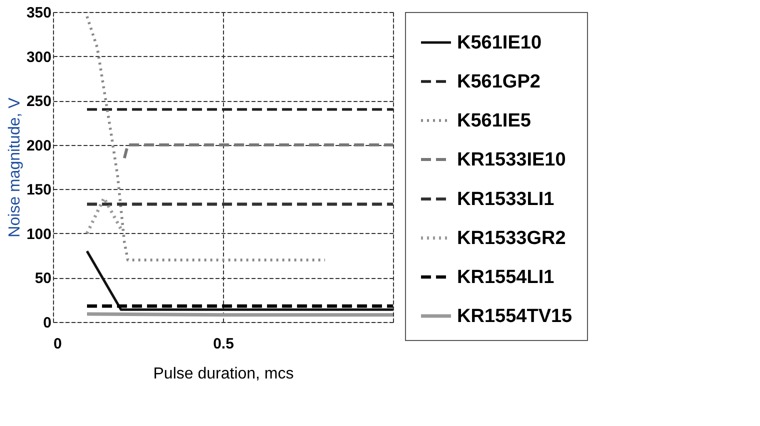 The height and width of the screenshot is (426, 760). I want to click on legend-label: KR1554TV15, so click(515, 316).